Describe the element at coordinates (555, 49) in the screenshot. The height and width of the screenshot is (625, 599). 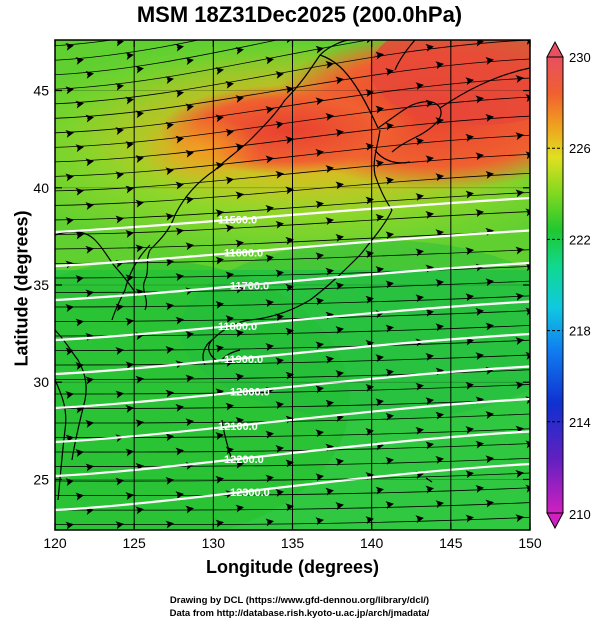
I see `colorbar-max-triangle` at that location.